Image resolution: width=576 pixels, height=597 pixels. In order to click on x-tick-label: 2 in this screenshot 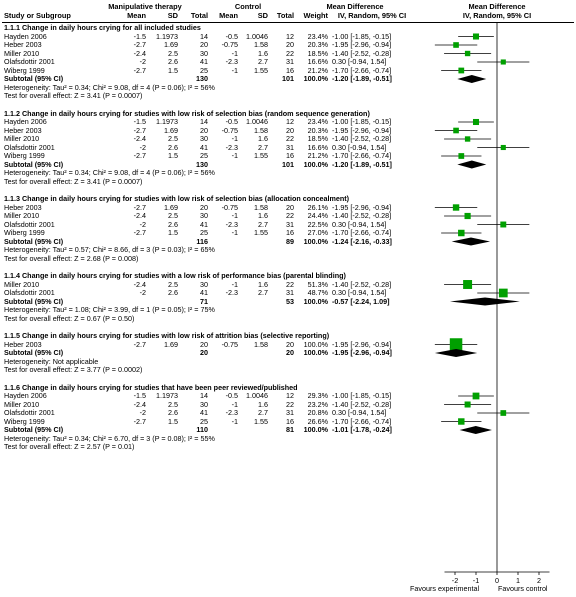, I will do `click(539, 580)`.